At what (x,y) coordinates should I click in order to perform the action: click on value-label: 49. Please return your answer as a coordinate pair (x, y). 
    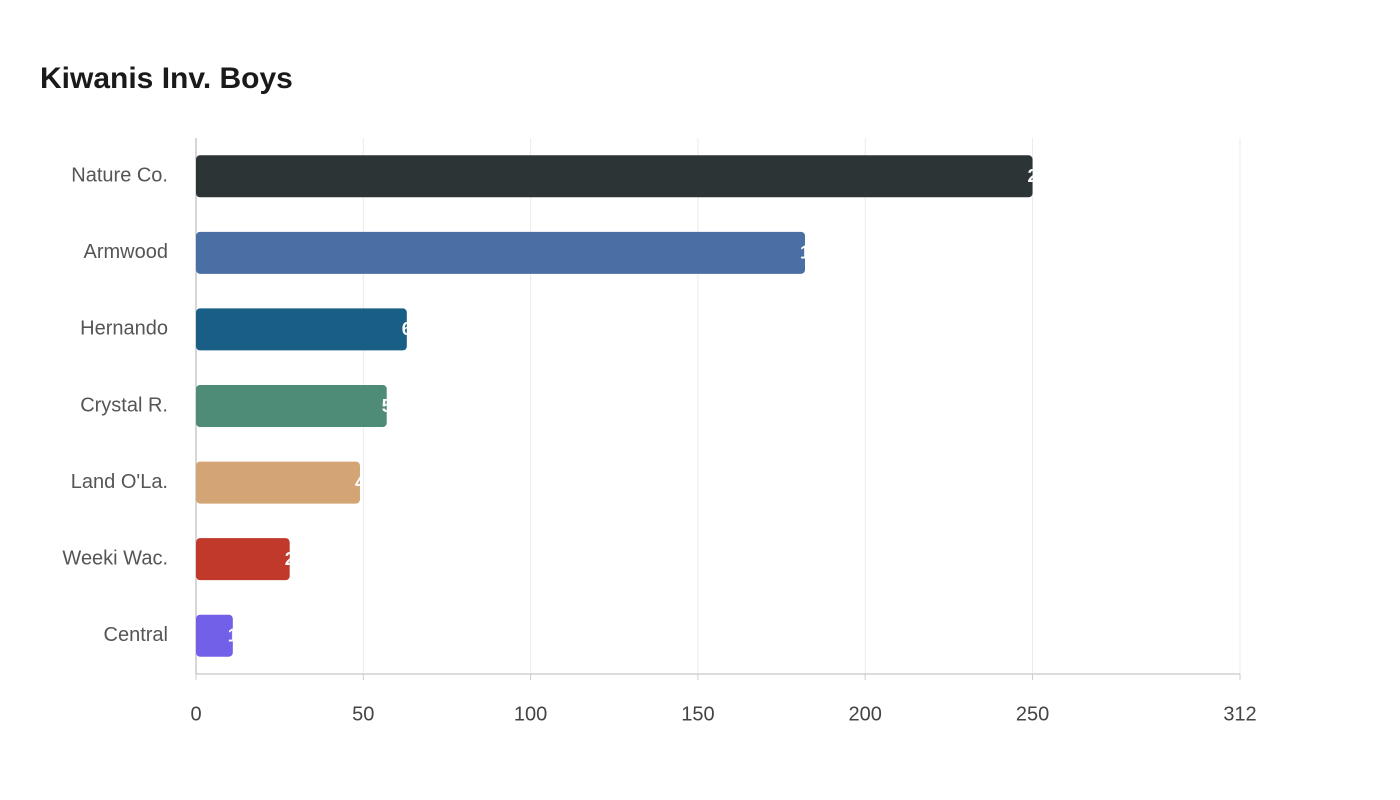
    Looking at the image, I should click on (365, 482).